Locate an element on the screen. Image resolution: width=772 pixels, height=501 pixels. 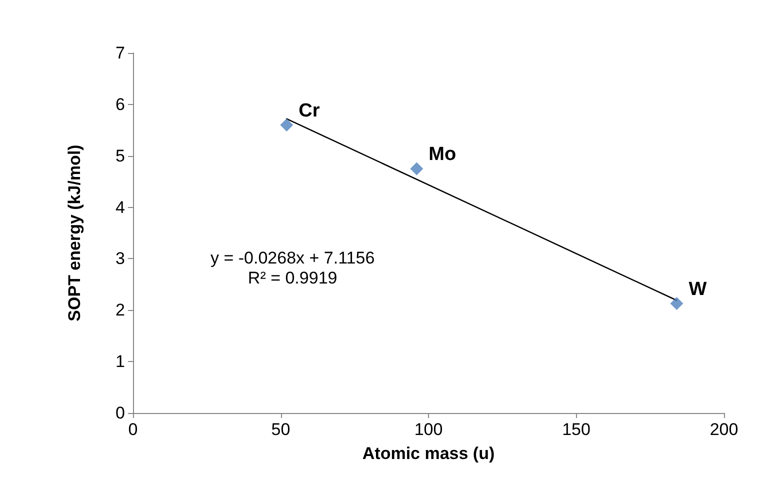
y-tick-label: 4 is located at coordinates (120, 207).